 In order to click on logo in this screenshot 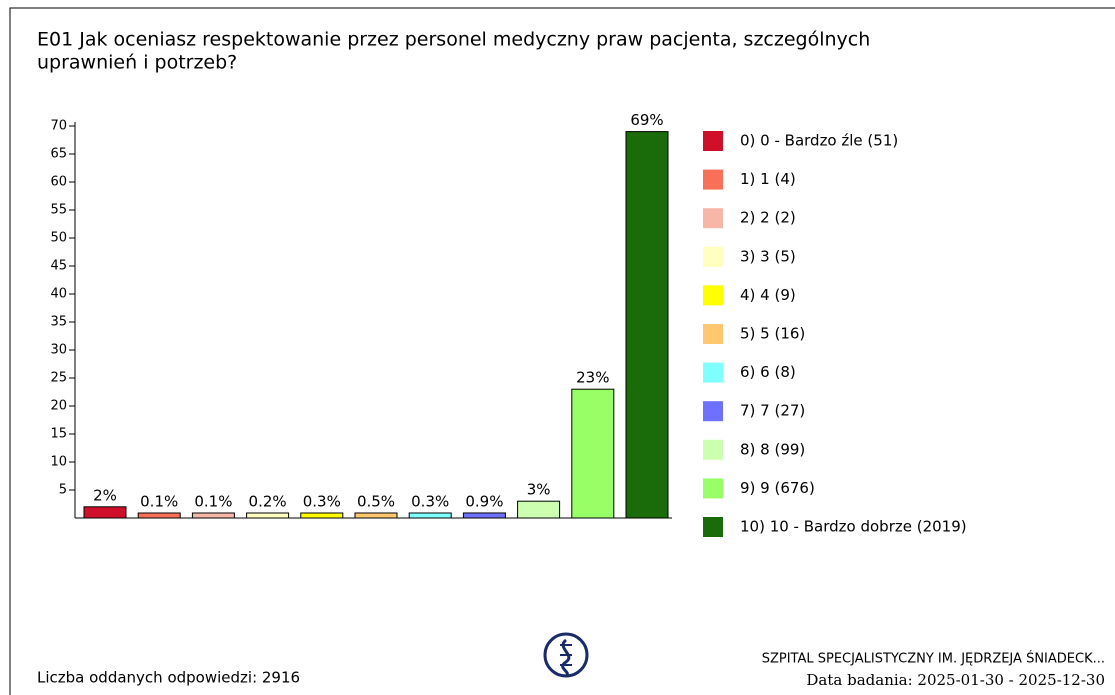, I will do `click(566, 655)`.